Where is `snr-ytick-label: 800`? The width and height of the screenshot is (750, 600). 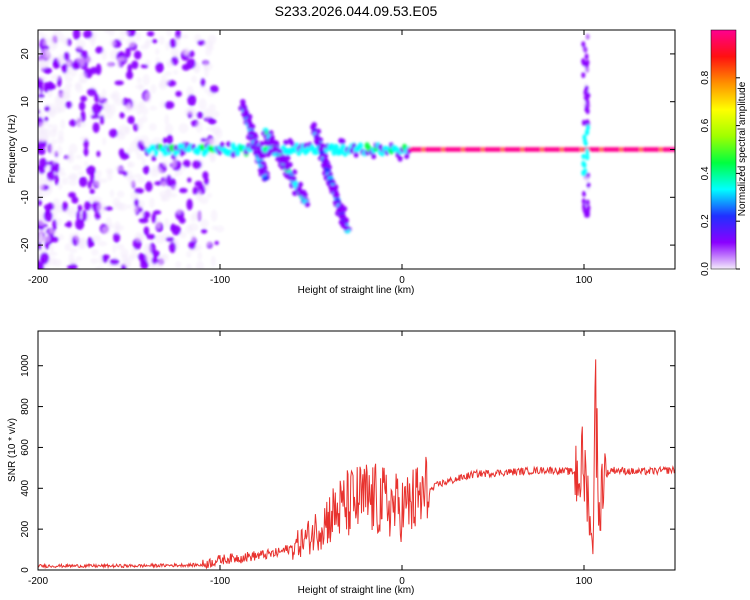
snr-ytick-label: 800 is located at coordinates (25, 406).